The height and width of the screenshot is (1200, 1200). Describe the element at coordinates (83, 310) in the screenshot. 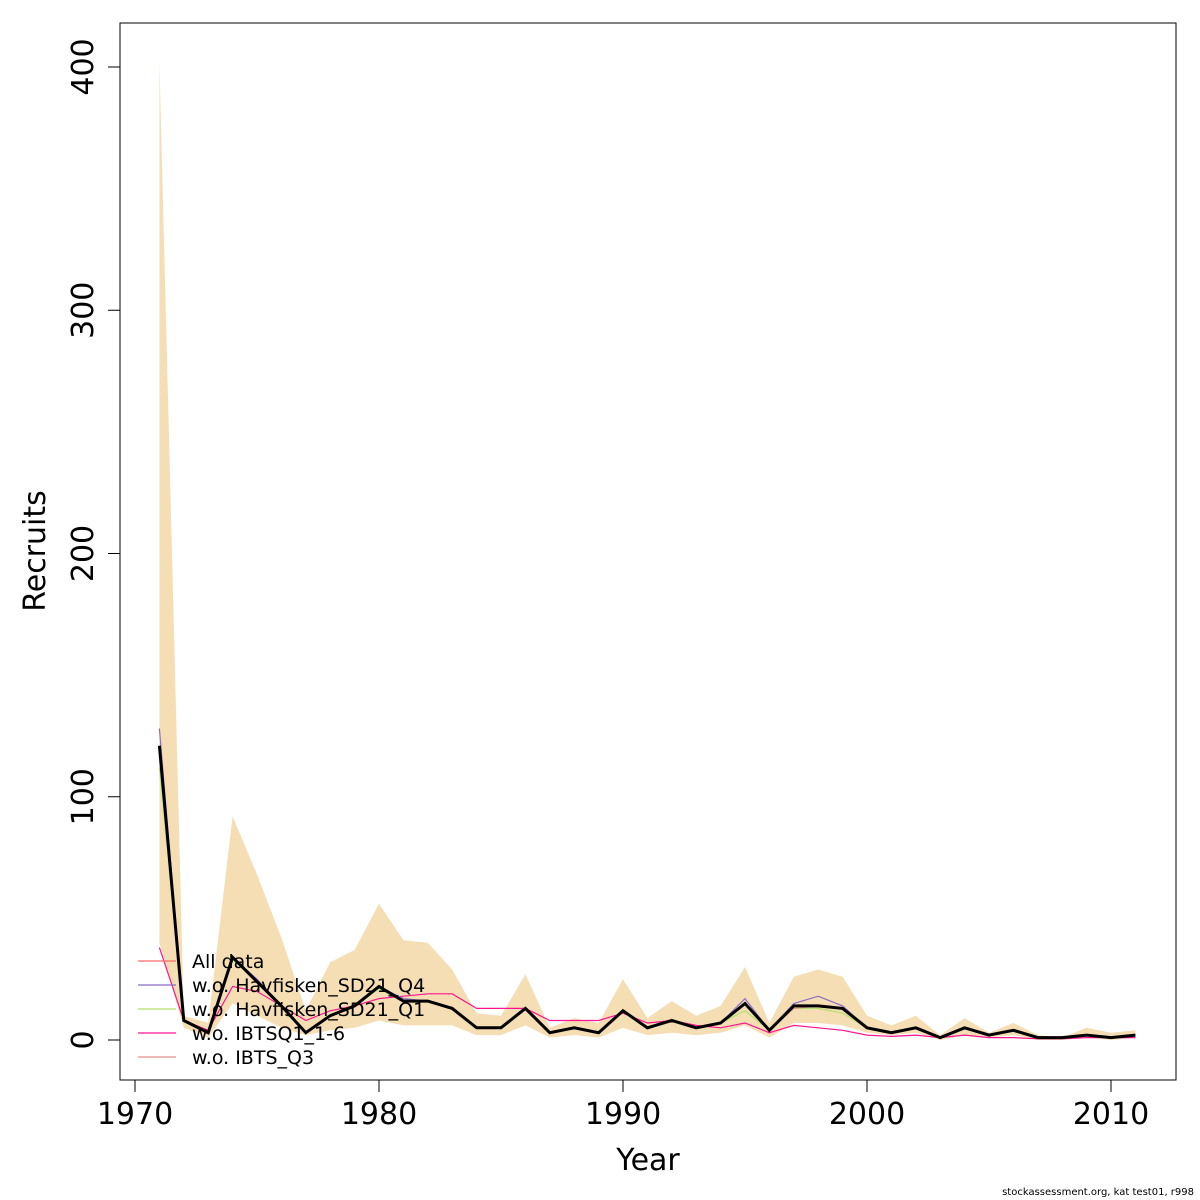

I see `y-tick-label-300: 300` at that location.